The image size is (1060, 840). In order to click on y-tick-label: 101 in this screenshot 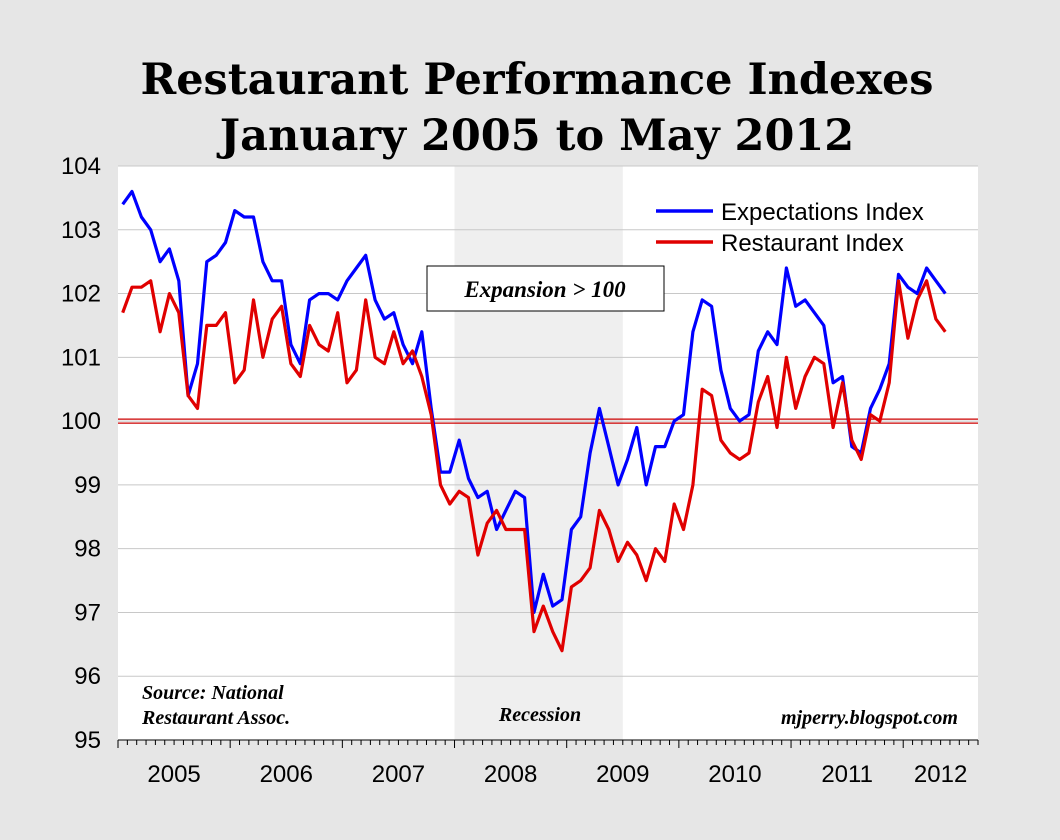, I will do `click(81, 357)`.